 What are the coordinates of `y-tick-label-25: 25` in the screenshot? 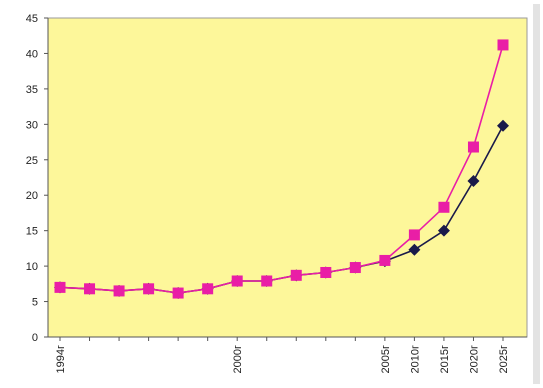 It's located at (32, 161).